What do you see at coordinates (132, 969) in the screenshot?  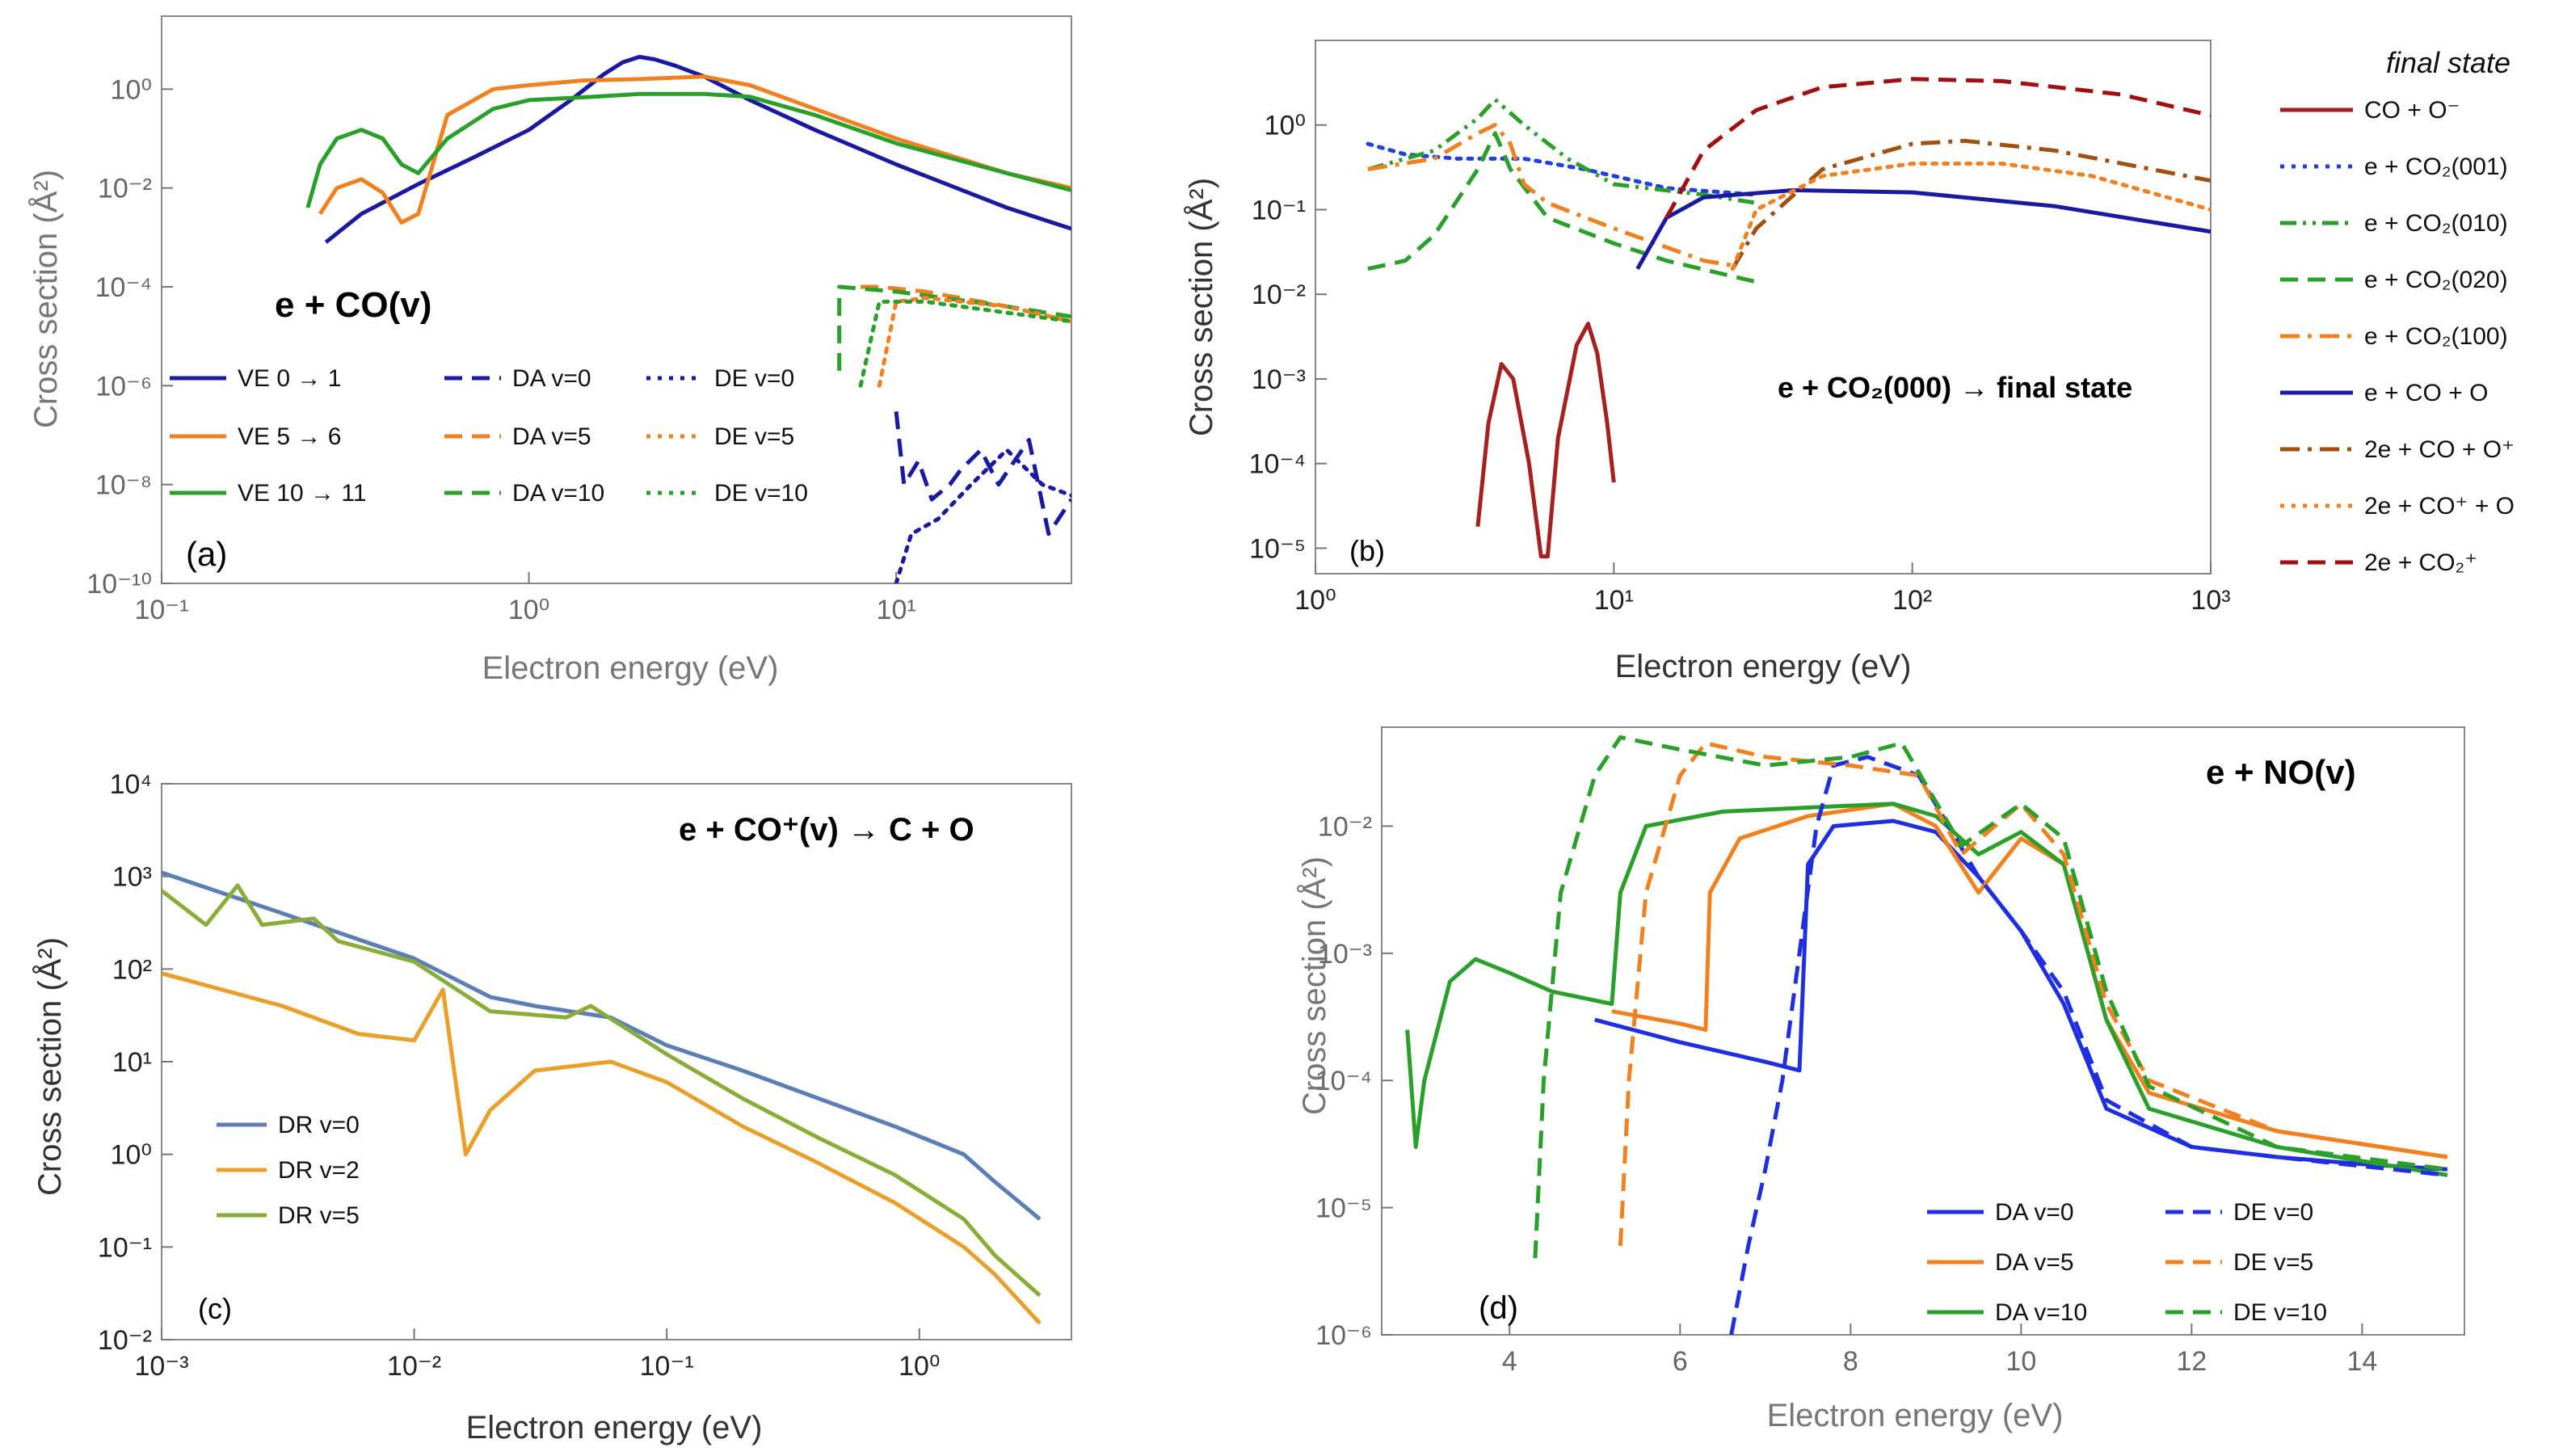 I see `panel-c-ytick-label: 10²` at bounding box center [132, 969].